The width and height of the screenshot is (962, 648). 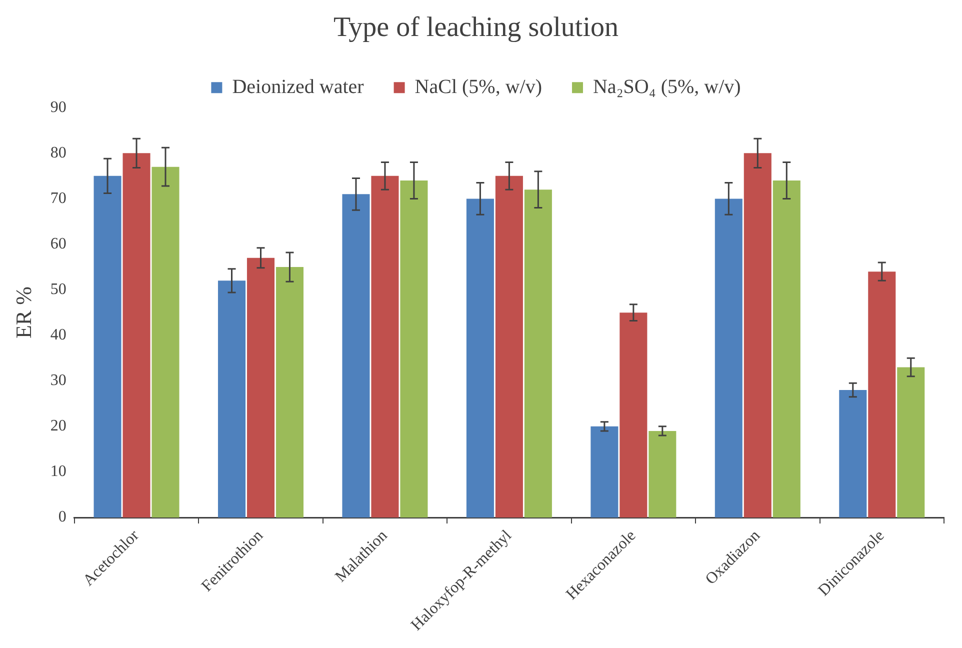 I want to click on y-tick-label: 50, so click(x=58, y=289).